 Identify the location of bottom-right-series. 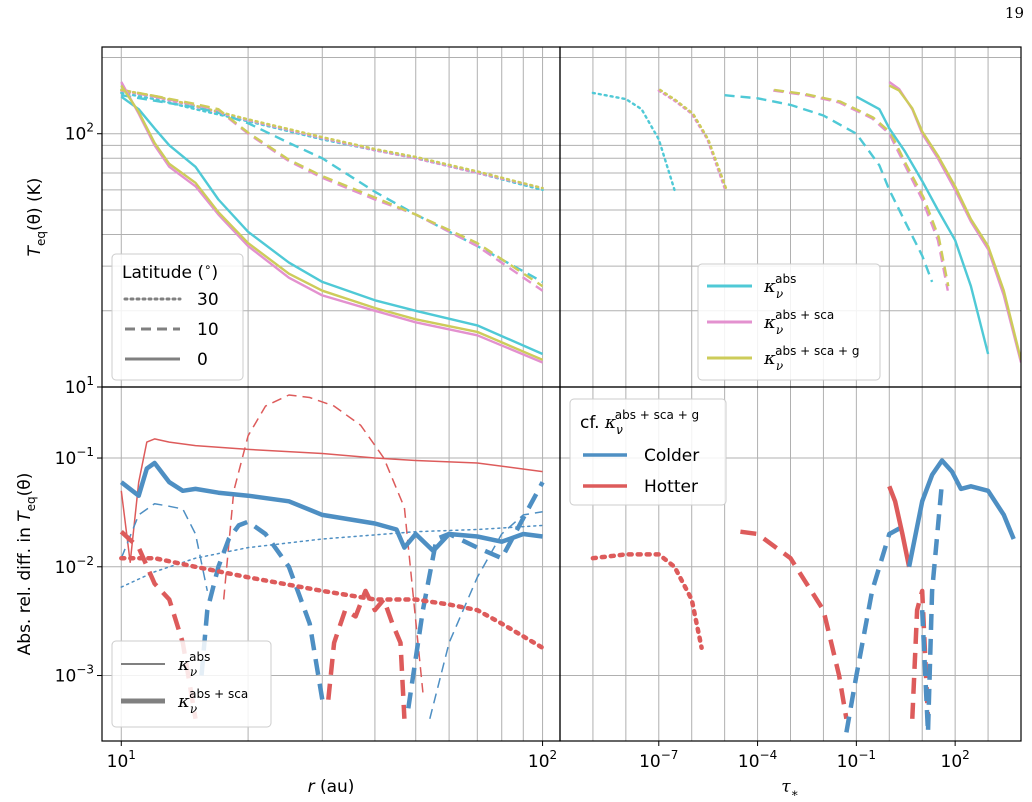
(803, 596).